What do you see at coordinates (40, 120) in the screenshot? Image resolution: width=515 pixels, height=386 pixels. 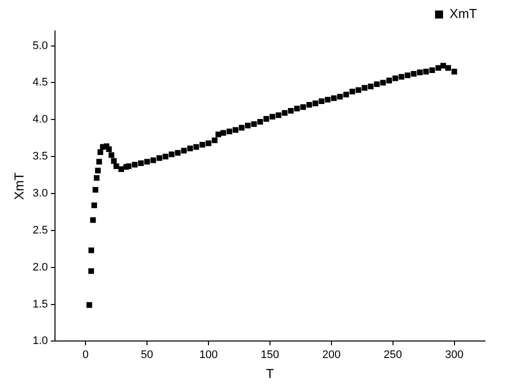 I see `y-tick-label: 4.0` at bounding box center [40, 120].